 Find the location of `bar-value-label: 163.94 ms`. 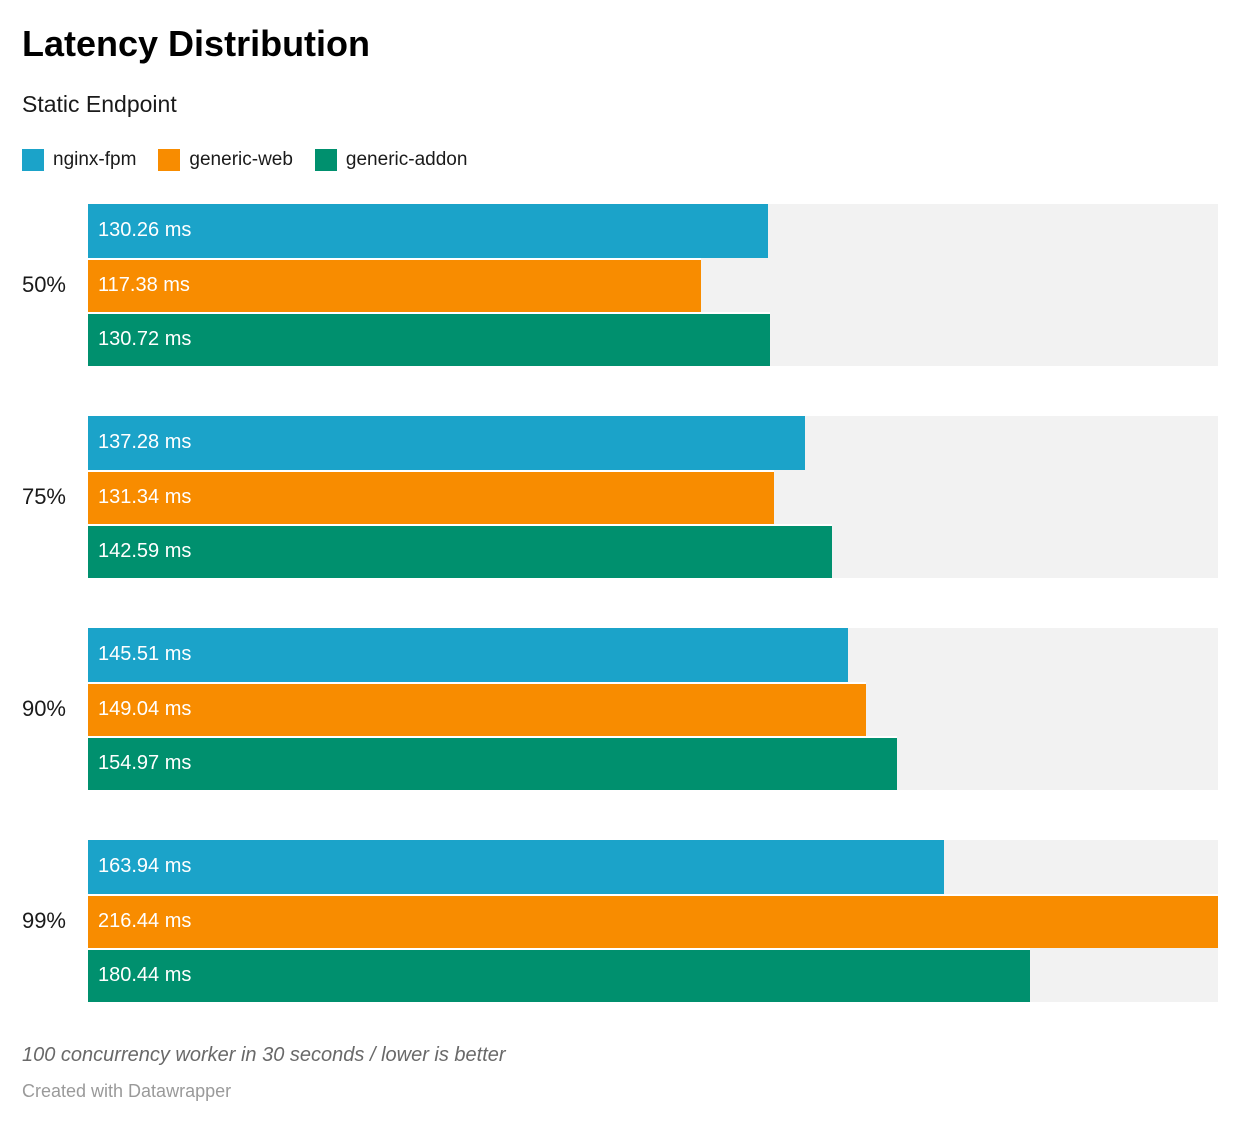

bar-value-label: 163.94 ms is located at coordinates (145, 866).